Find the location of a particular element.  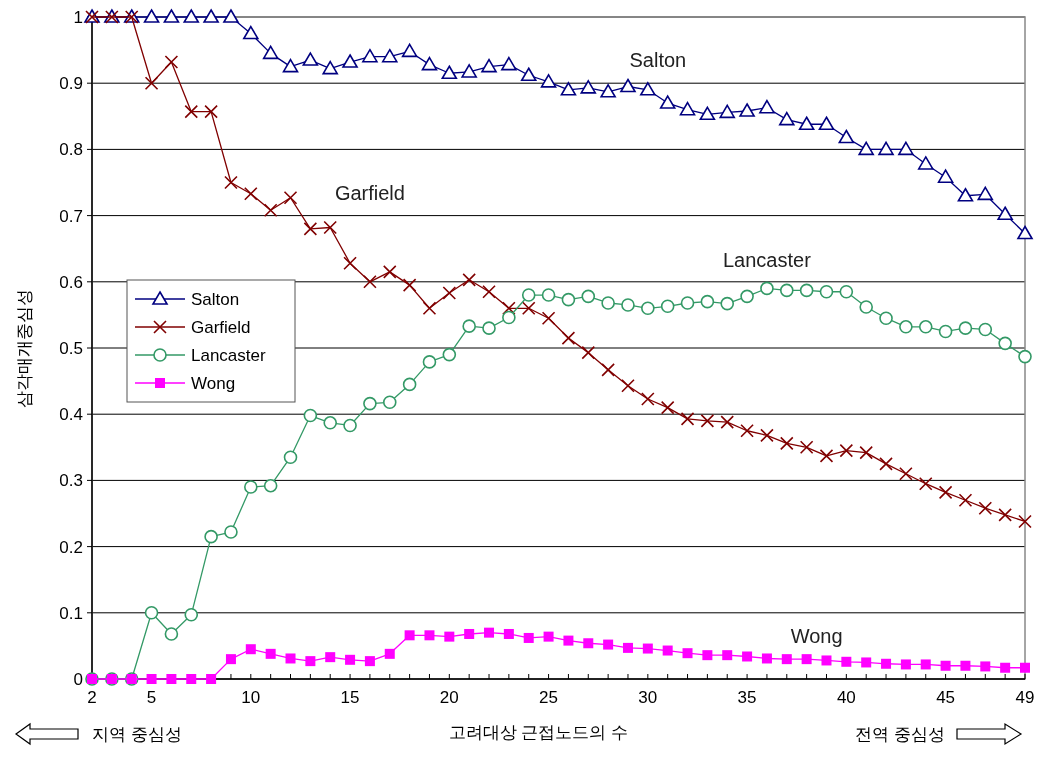

text: Wong is located at coordinates (816, 636).